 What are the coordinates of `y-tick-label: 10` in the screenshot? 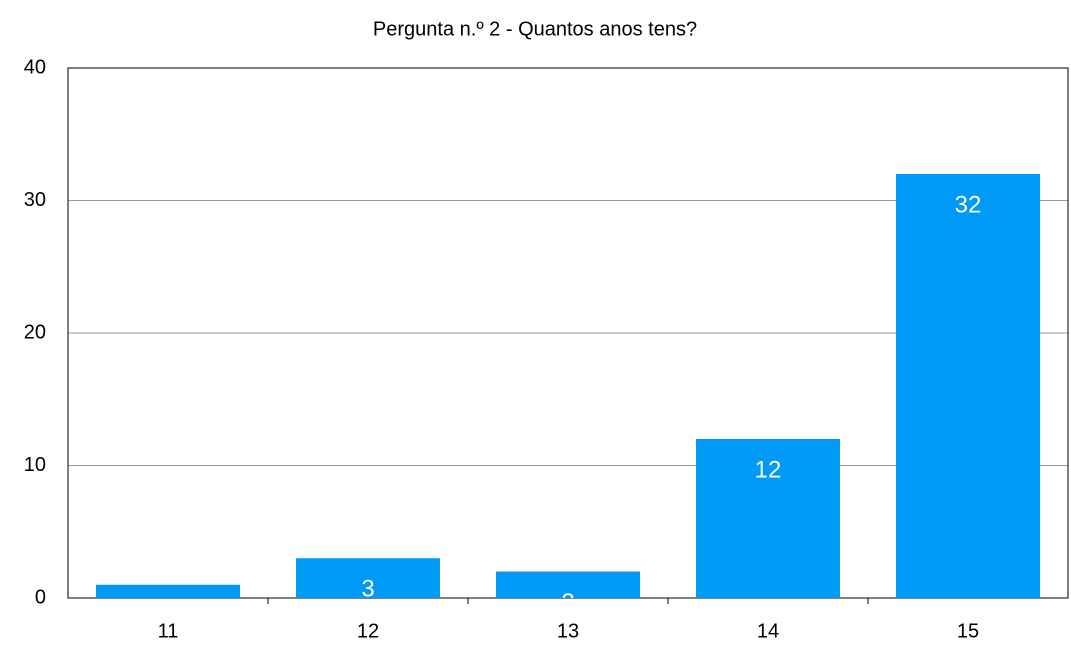 It's located at (35, 465).